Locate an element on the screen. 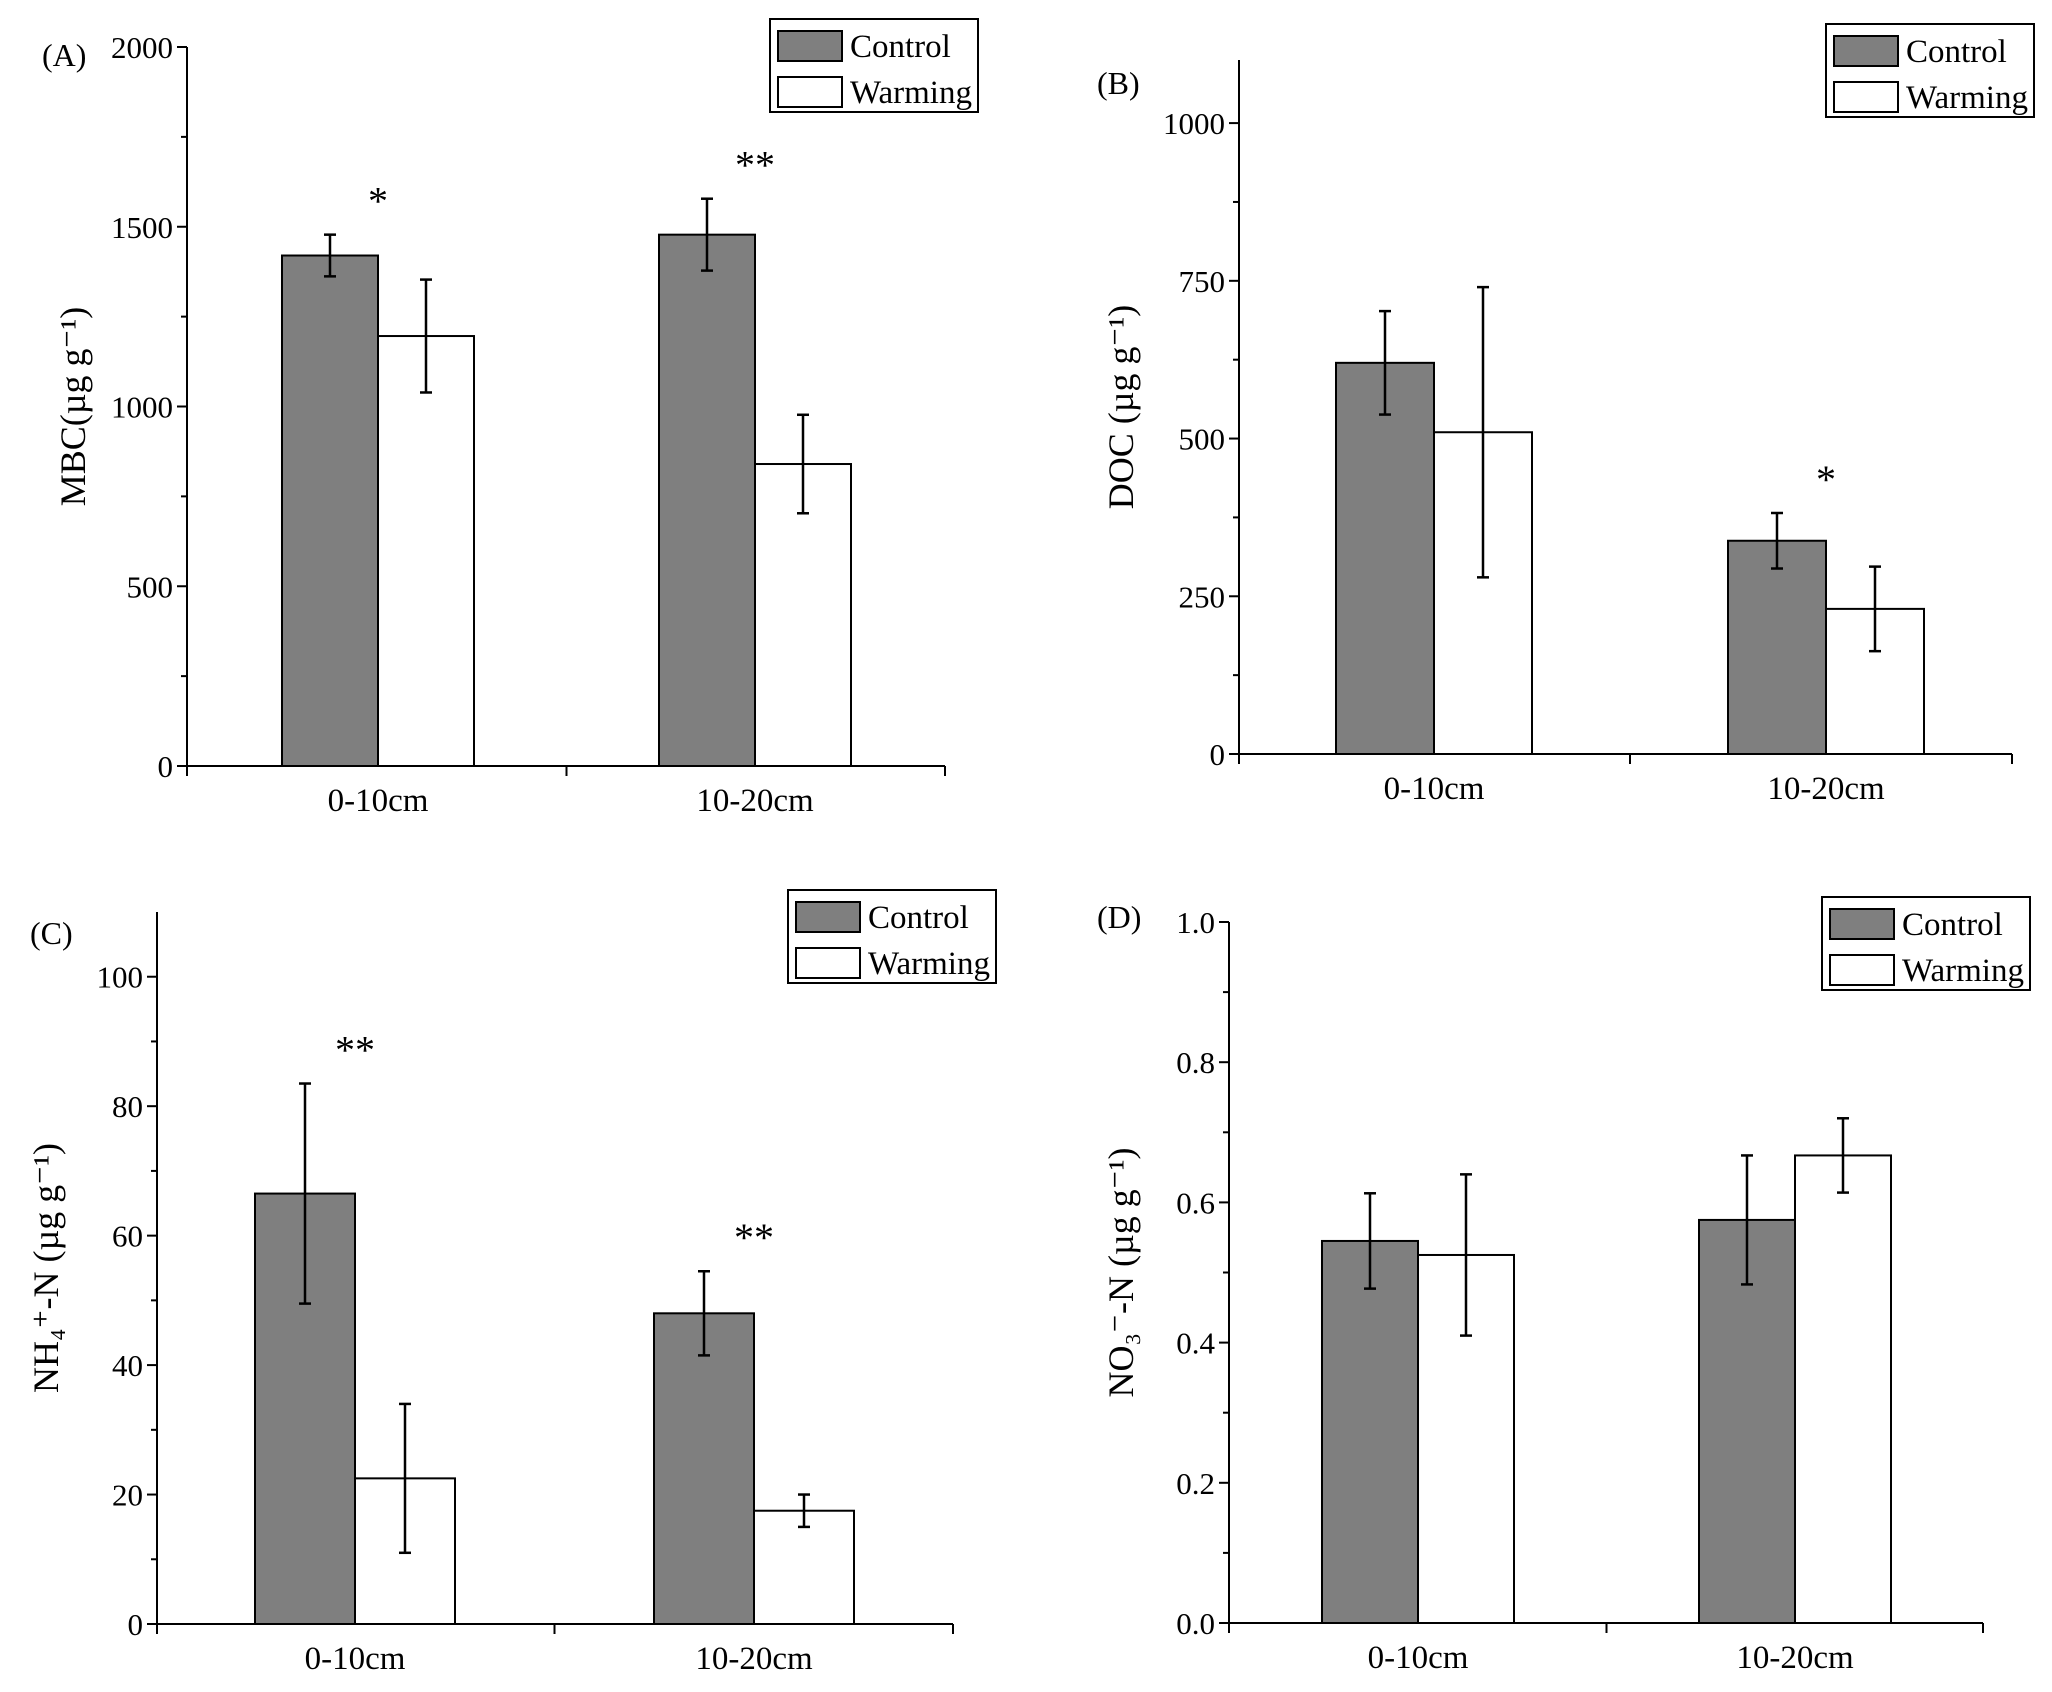 This screenshot has height=1692, width=2052. y-tick-label: 60 is located at coordinates (127, 1236).